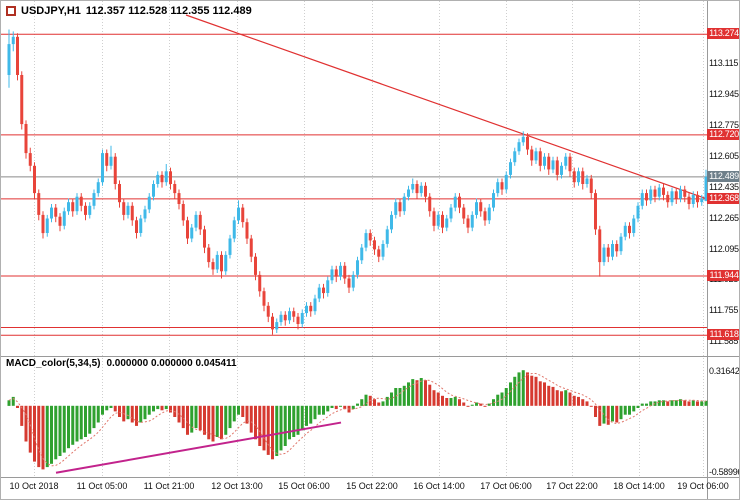  What do you see at coordinates (11, 11) in the screenshot?
I see `symbol-icon` at bounding box center [11, 11].